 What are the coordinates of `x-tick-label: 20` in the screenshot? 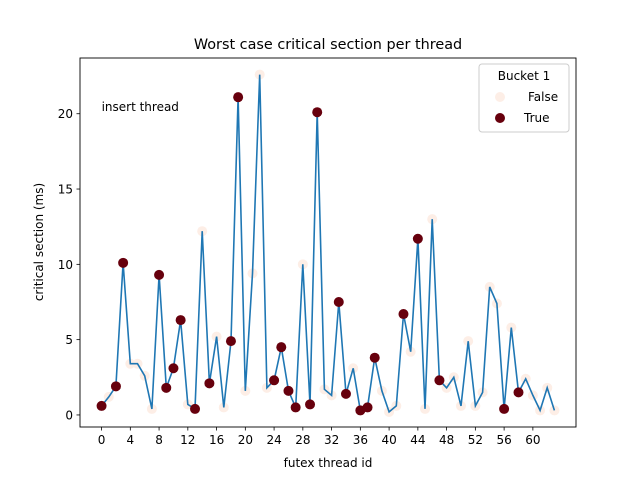 It's located at (245, 440).